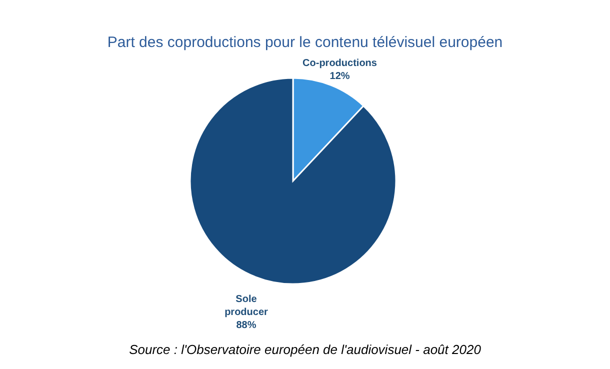 Image resolution: width=610 pixels, height=369 pixels. I want to click on slice-label: Co-productions, so click(340, 63).